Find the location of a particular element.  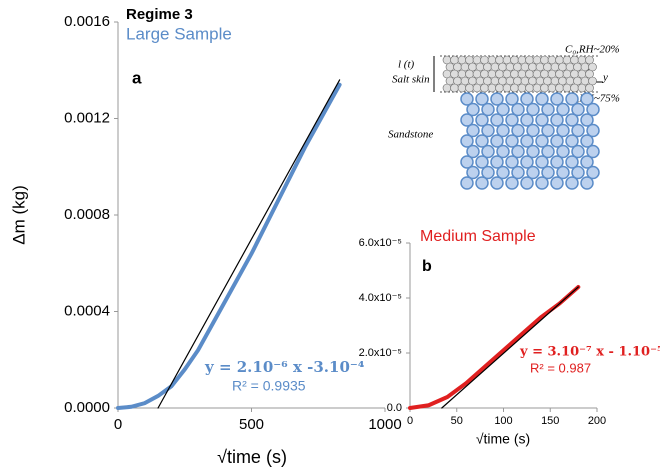

x-tick-label: 150 is located at coordinates (550, 421).